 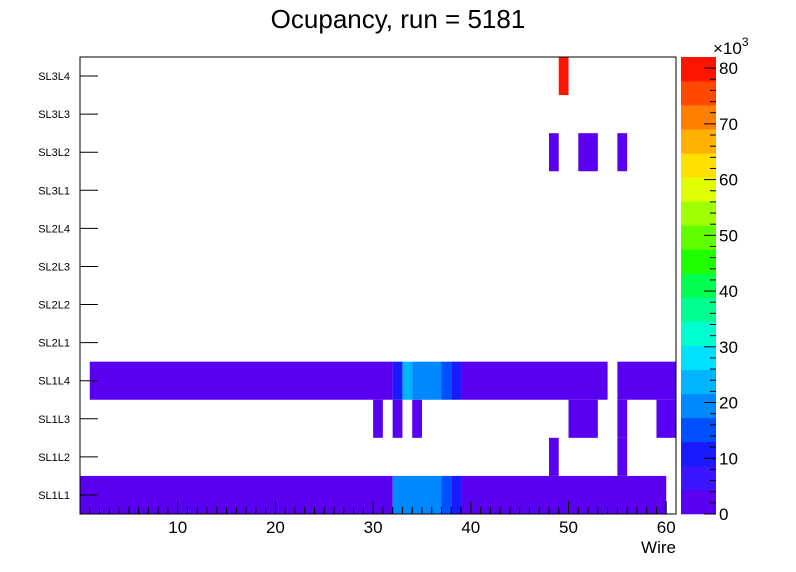 What do you see at coordinates (54, 382) in the screenshot?
I see `y-tick-label-sl1l4: SL1L4` at bounding box center [54, 382].